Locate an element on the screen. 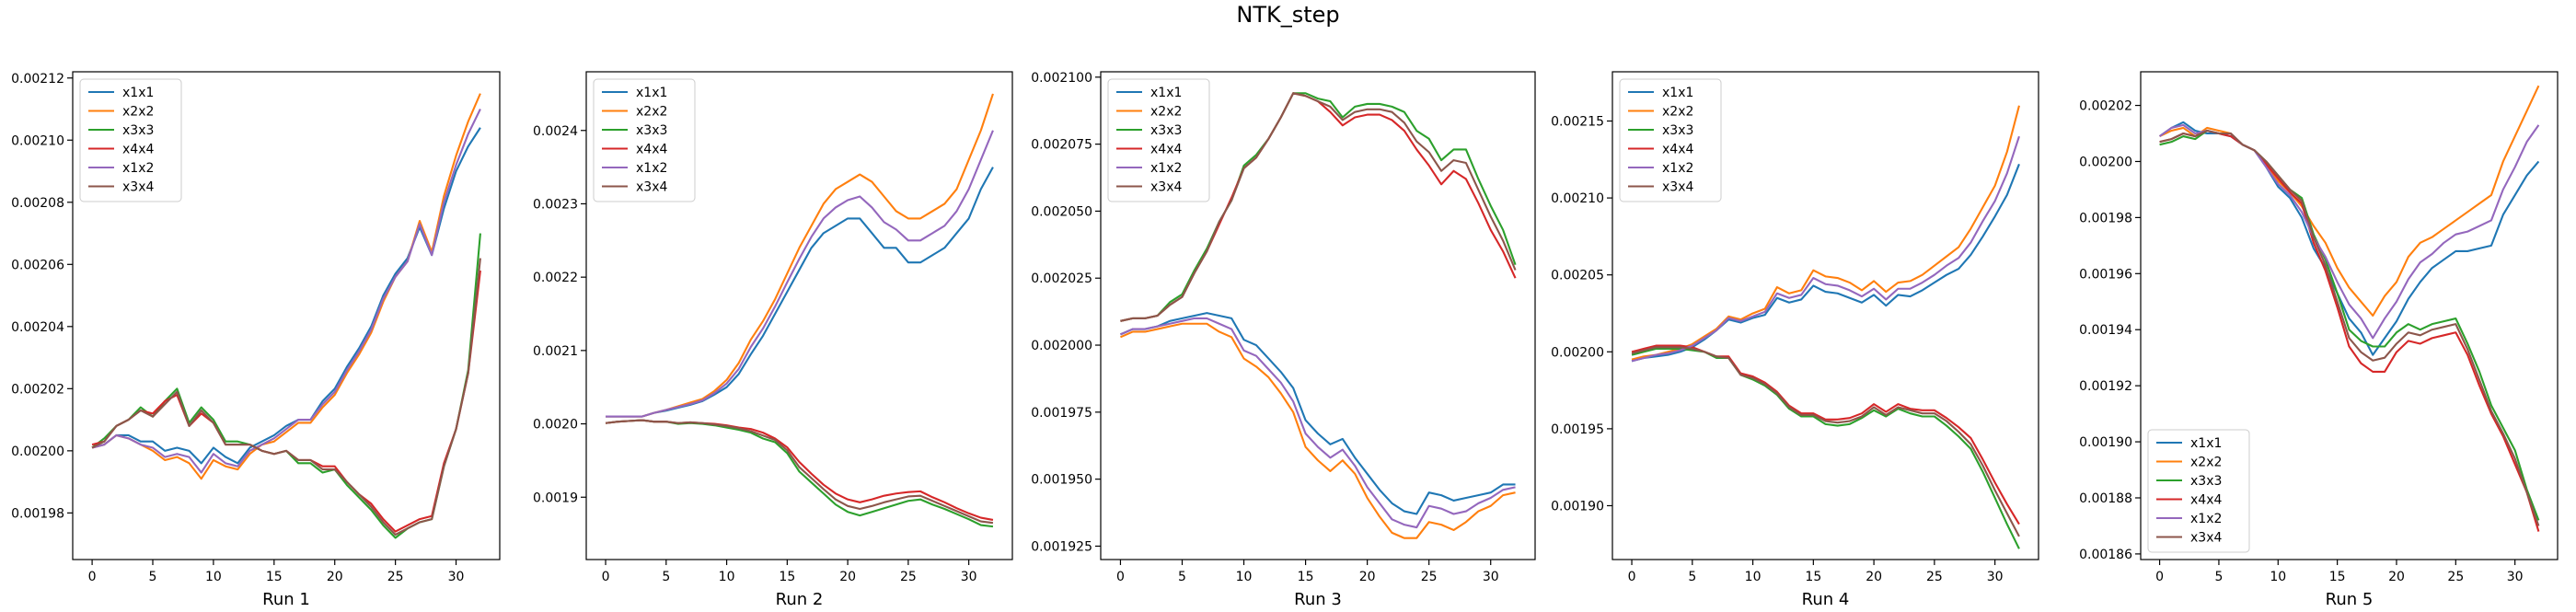  y-tick-label: 0.00206 is located at coordinates (37, 265).